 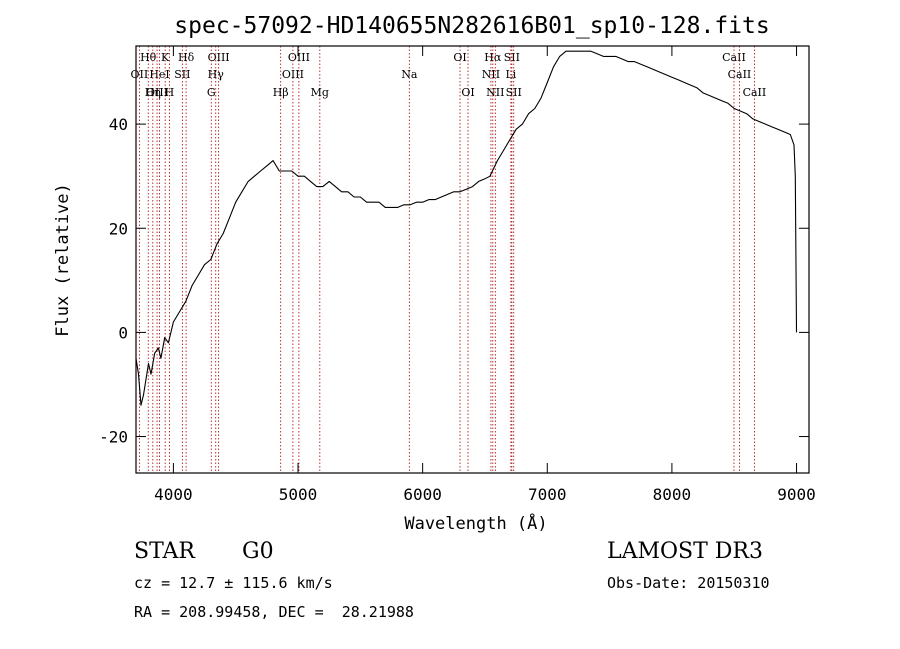 What do you see at coordinates (186, 57) in the screenshot?
I see `line-marker-label-2: Hδ` at bounding box center [186, 57].